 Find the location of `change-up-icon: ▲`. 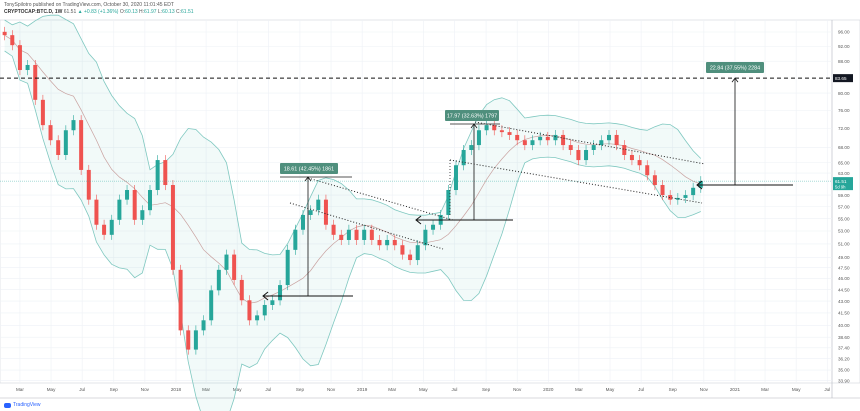

change-up-icon: ▲ is located at coordinates (80, 12).